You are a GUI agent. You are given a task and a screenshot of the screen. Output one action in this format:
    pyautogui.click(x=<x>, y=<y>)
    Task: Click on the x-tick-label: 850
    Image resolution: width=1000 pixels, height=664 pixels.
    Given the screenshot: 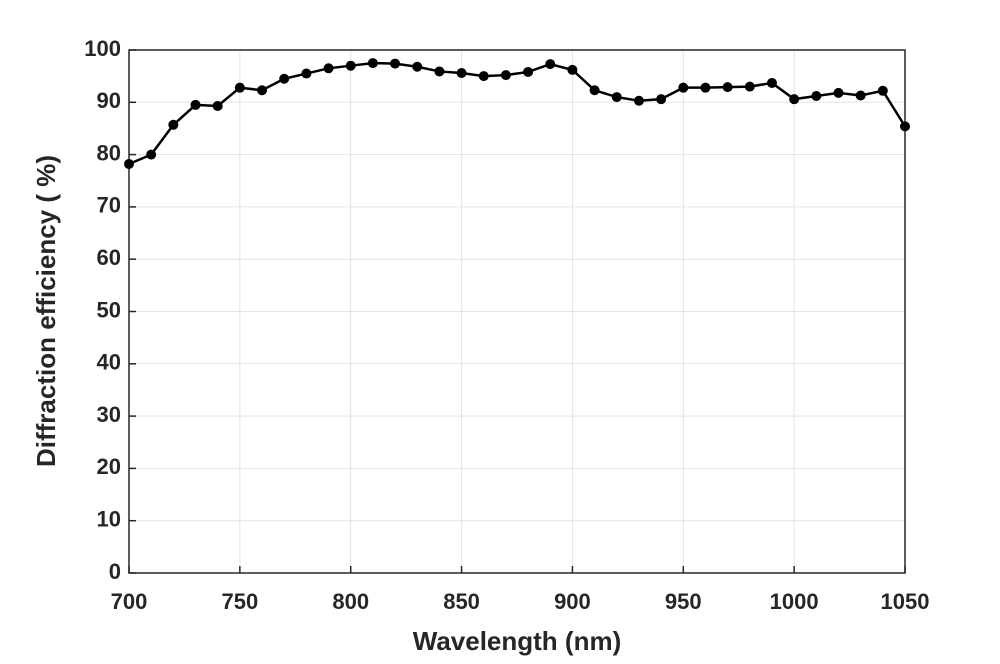 What is the action you would take?
    pyautogui.click(x=461, y=601)
    